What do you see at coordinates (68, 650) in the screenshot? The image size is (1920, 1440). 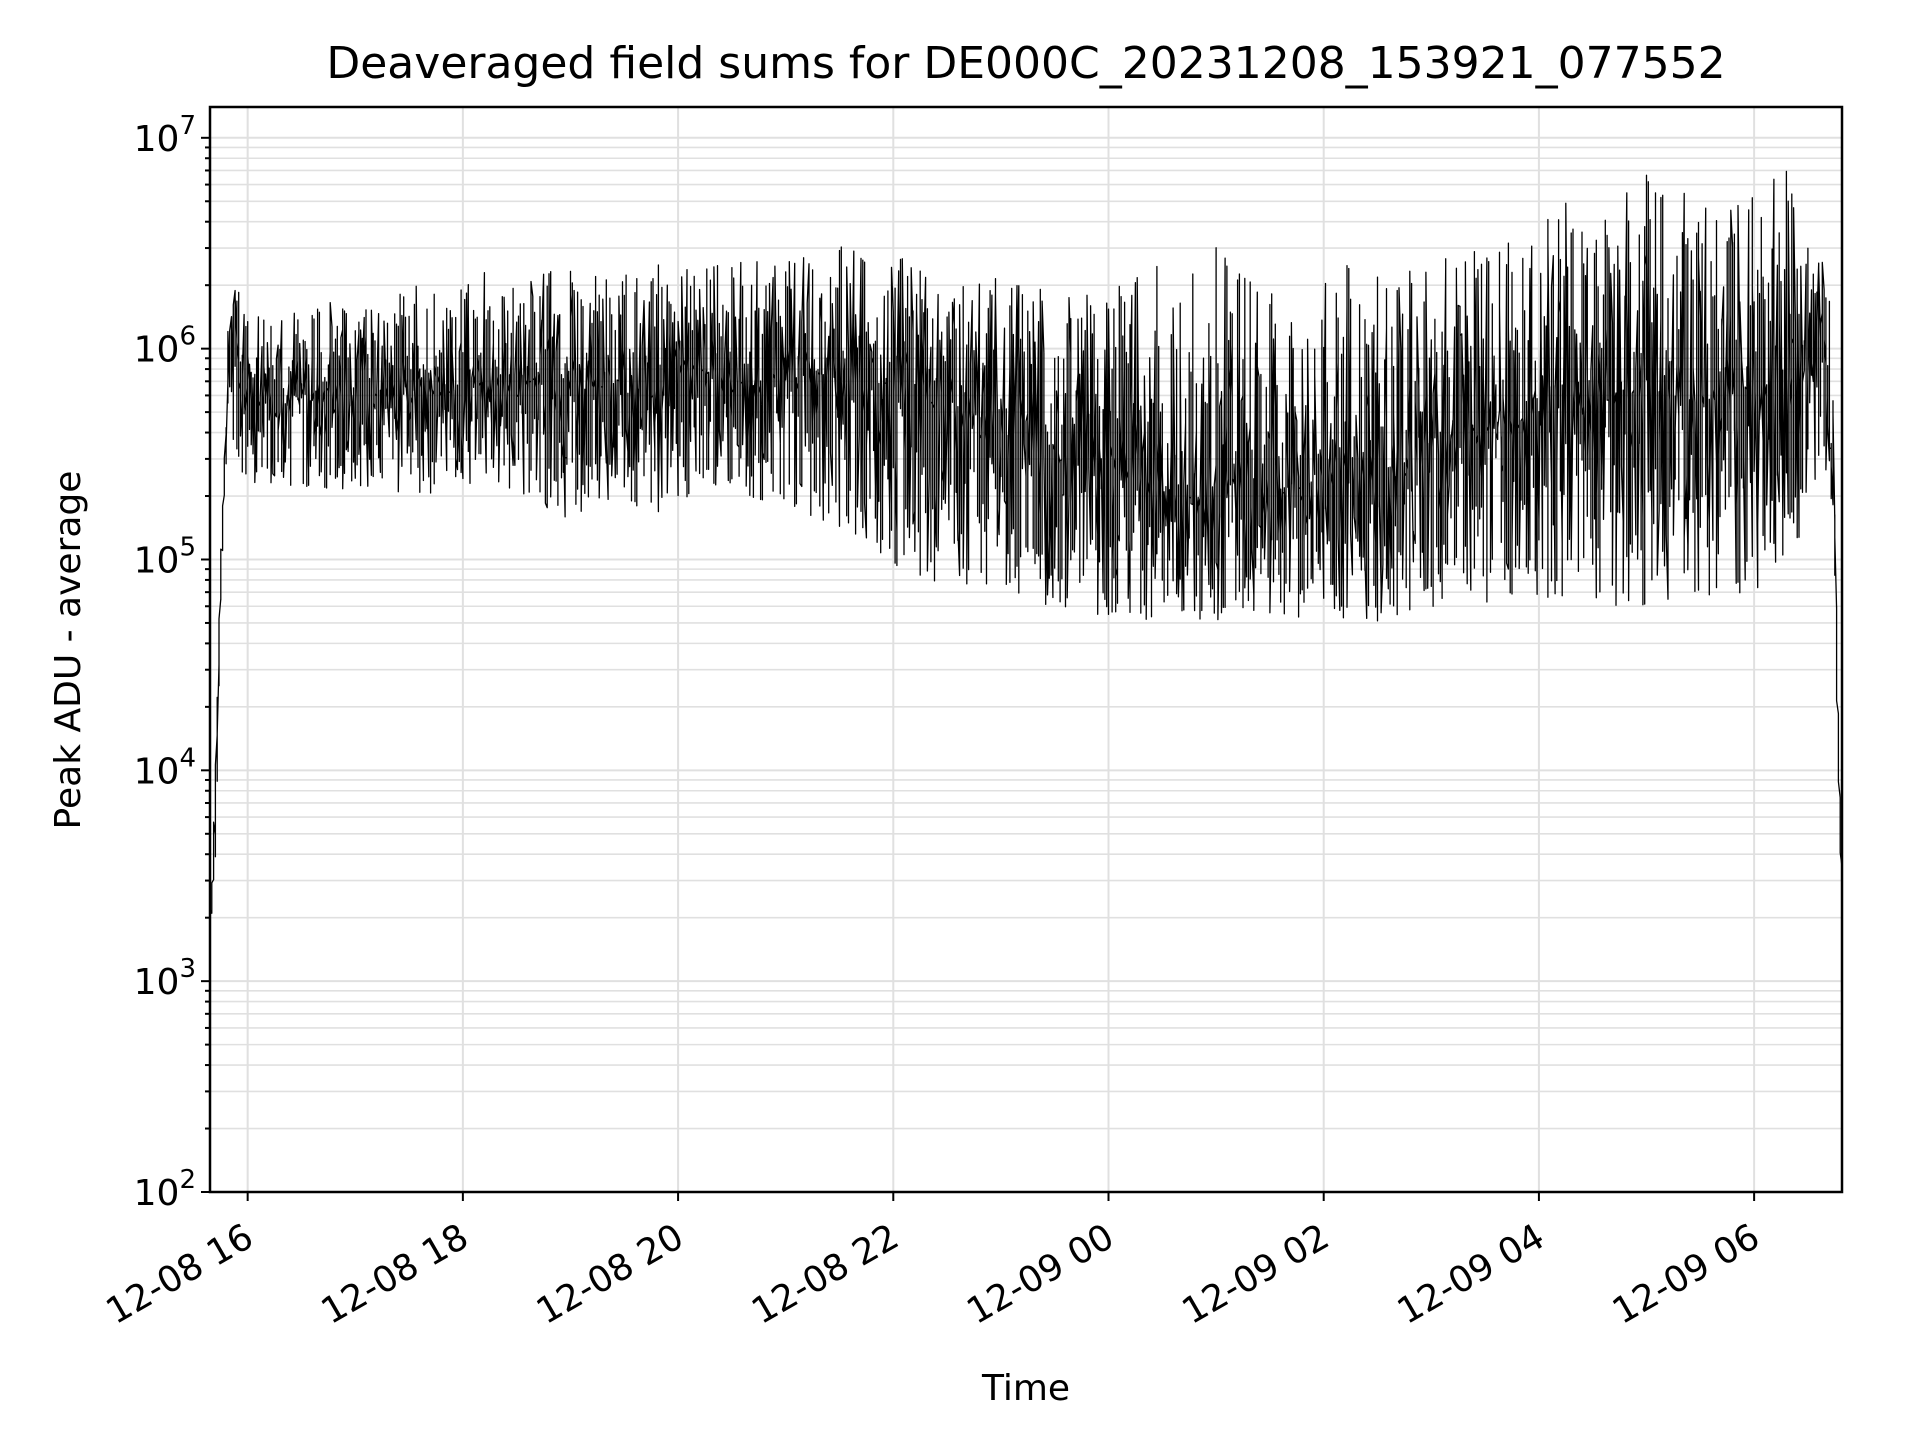 I see `y-axis-label: Peak ADU - average` at bounding box center [68, 650].